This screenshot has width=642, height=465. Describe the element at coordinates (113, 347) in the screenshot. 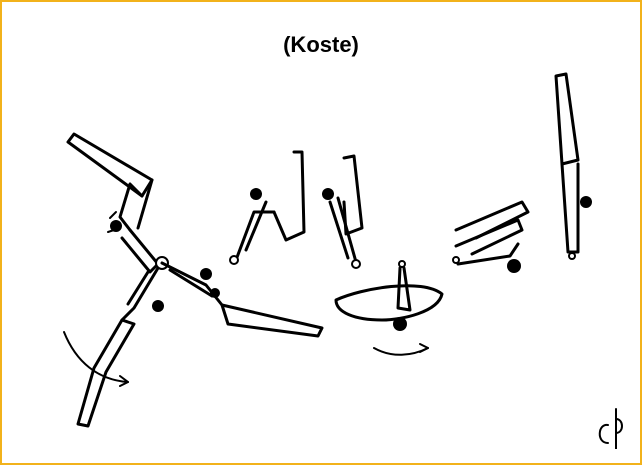

I see `left-limb-lower-segment` at that location.